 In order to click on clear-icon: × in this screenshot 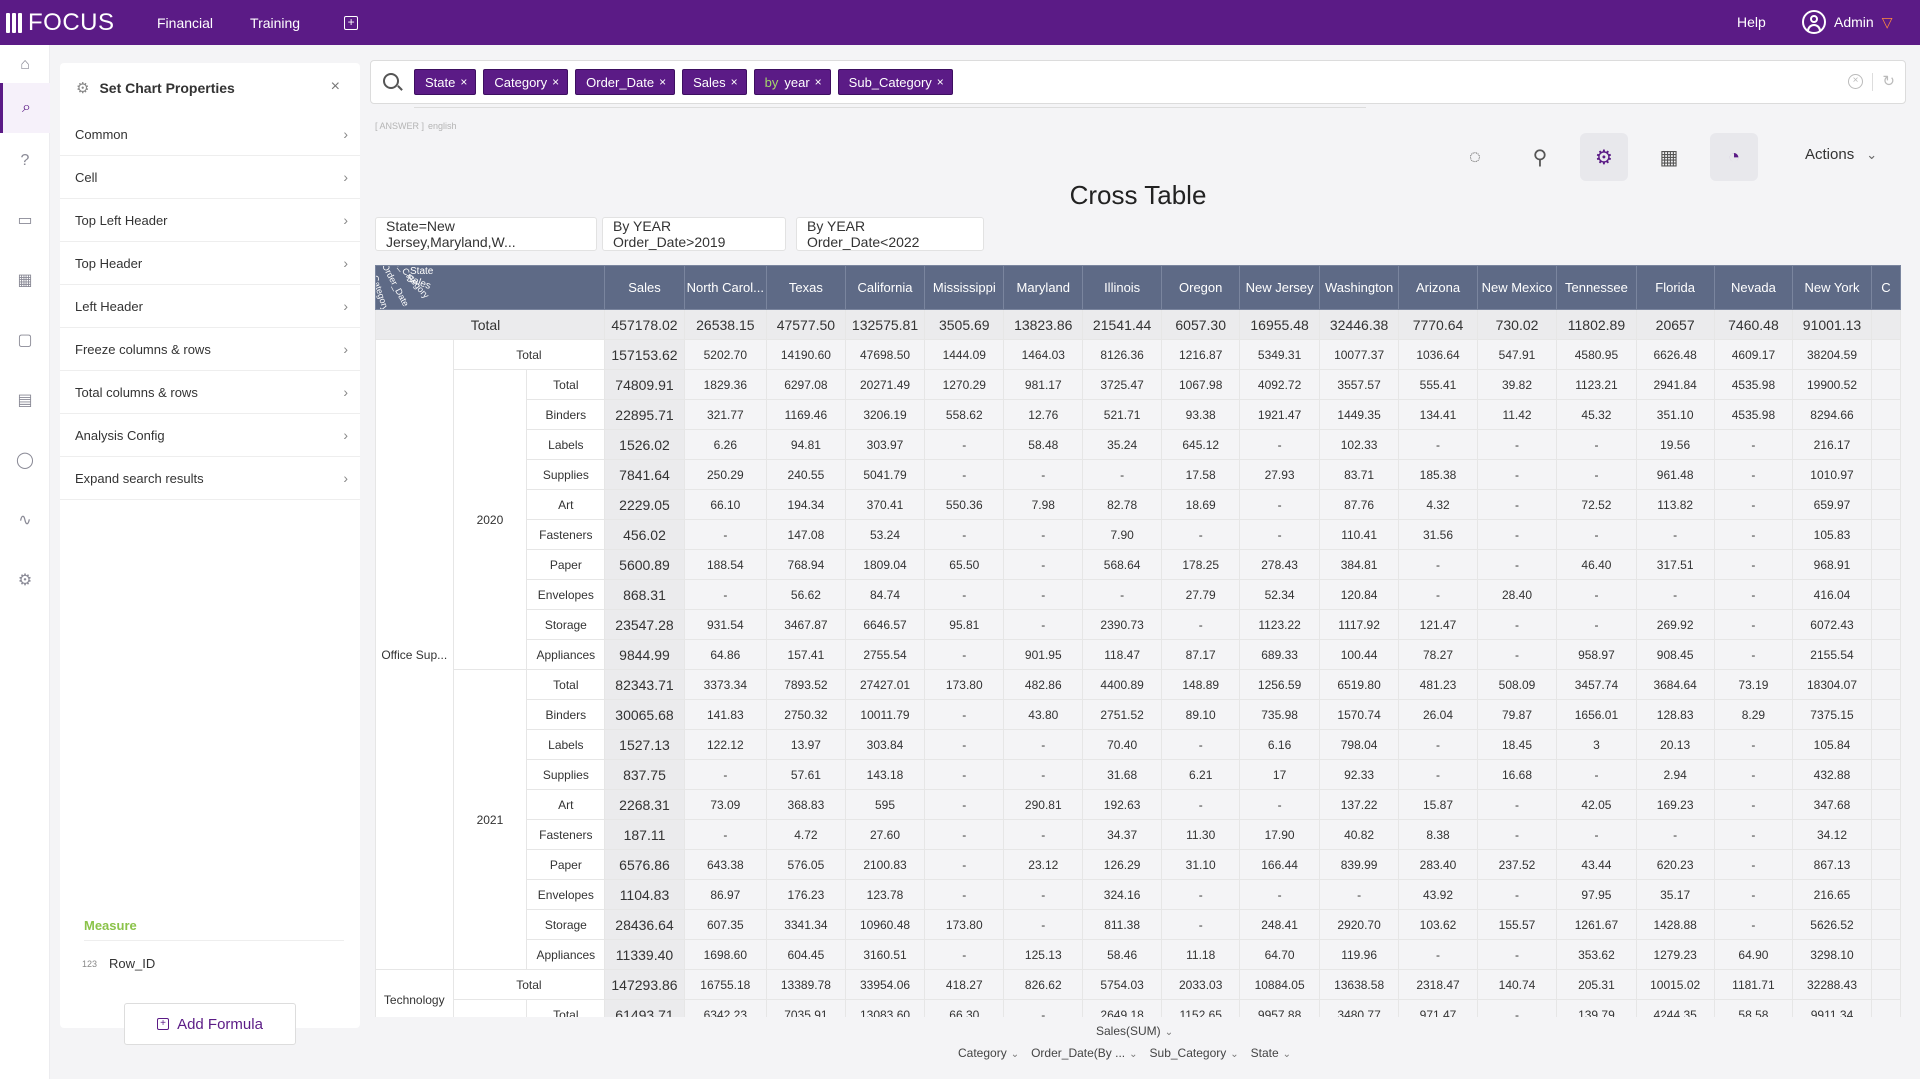, I will do `click(1855, 81)`.